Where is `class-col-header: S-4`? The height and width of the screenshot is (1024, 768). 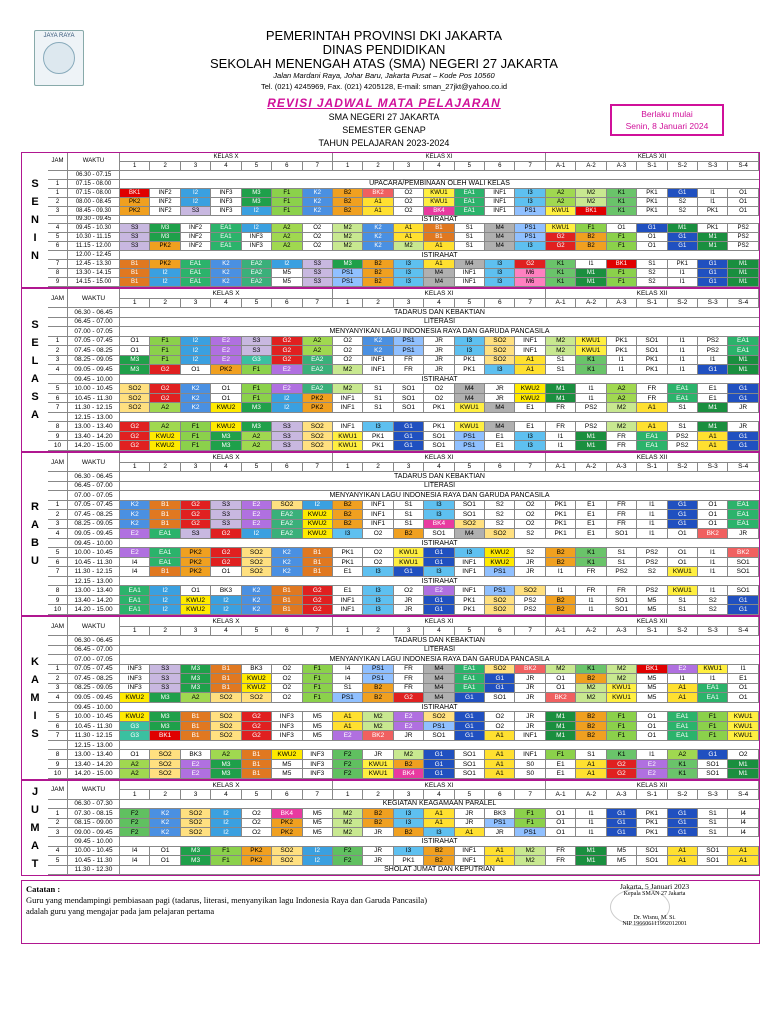 class-col-header: S-4 is located at coordinates (743, 631).